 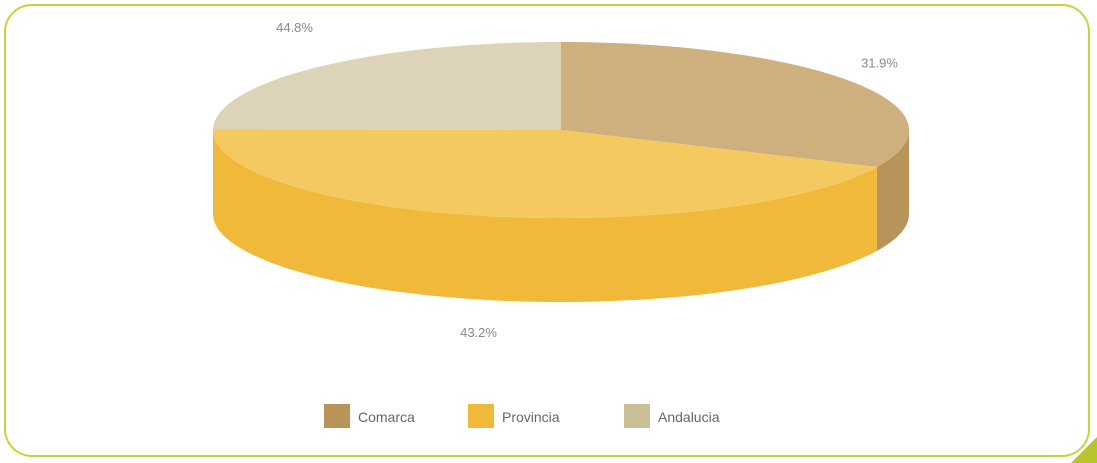 I want to click on legend-swatch-provincia, so click(x=481, y=416).